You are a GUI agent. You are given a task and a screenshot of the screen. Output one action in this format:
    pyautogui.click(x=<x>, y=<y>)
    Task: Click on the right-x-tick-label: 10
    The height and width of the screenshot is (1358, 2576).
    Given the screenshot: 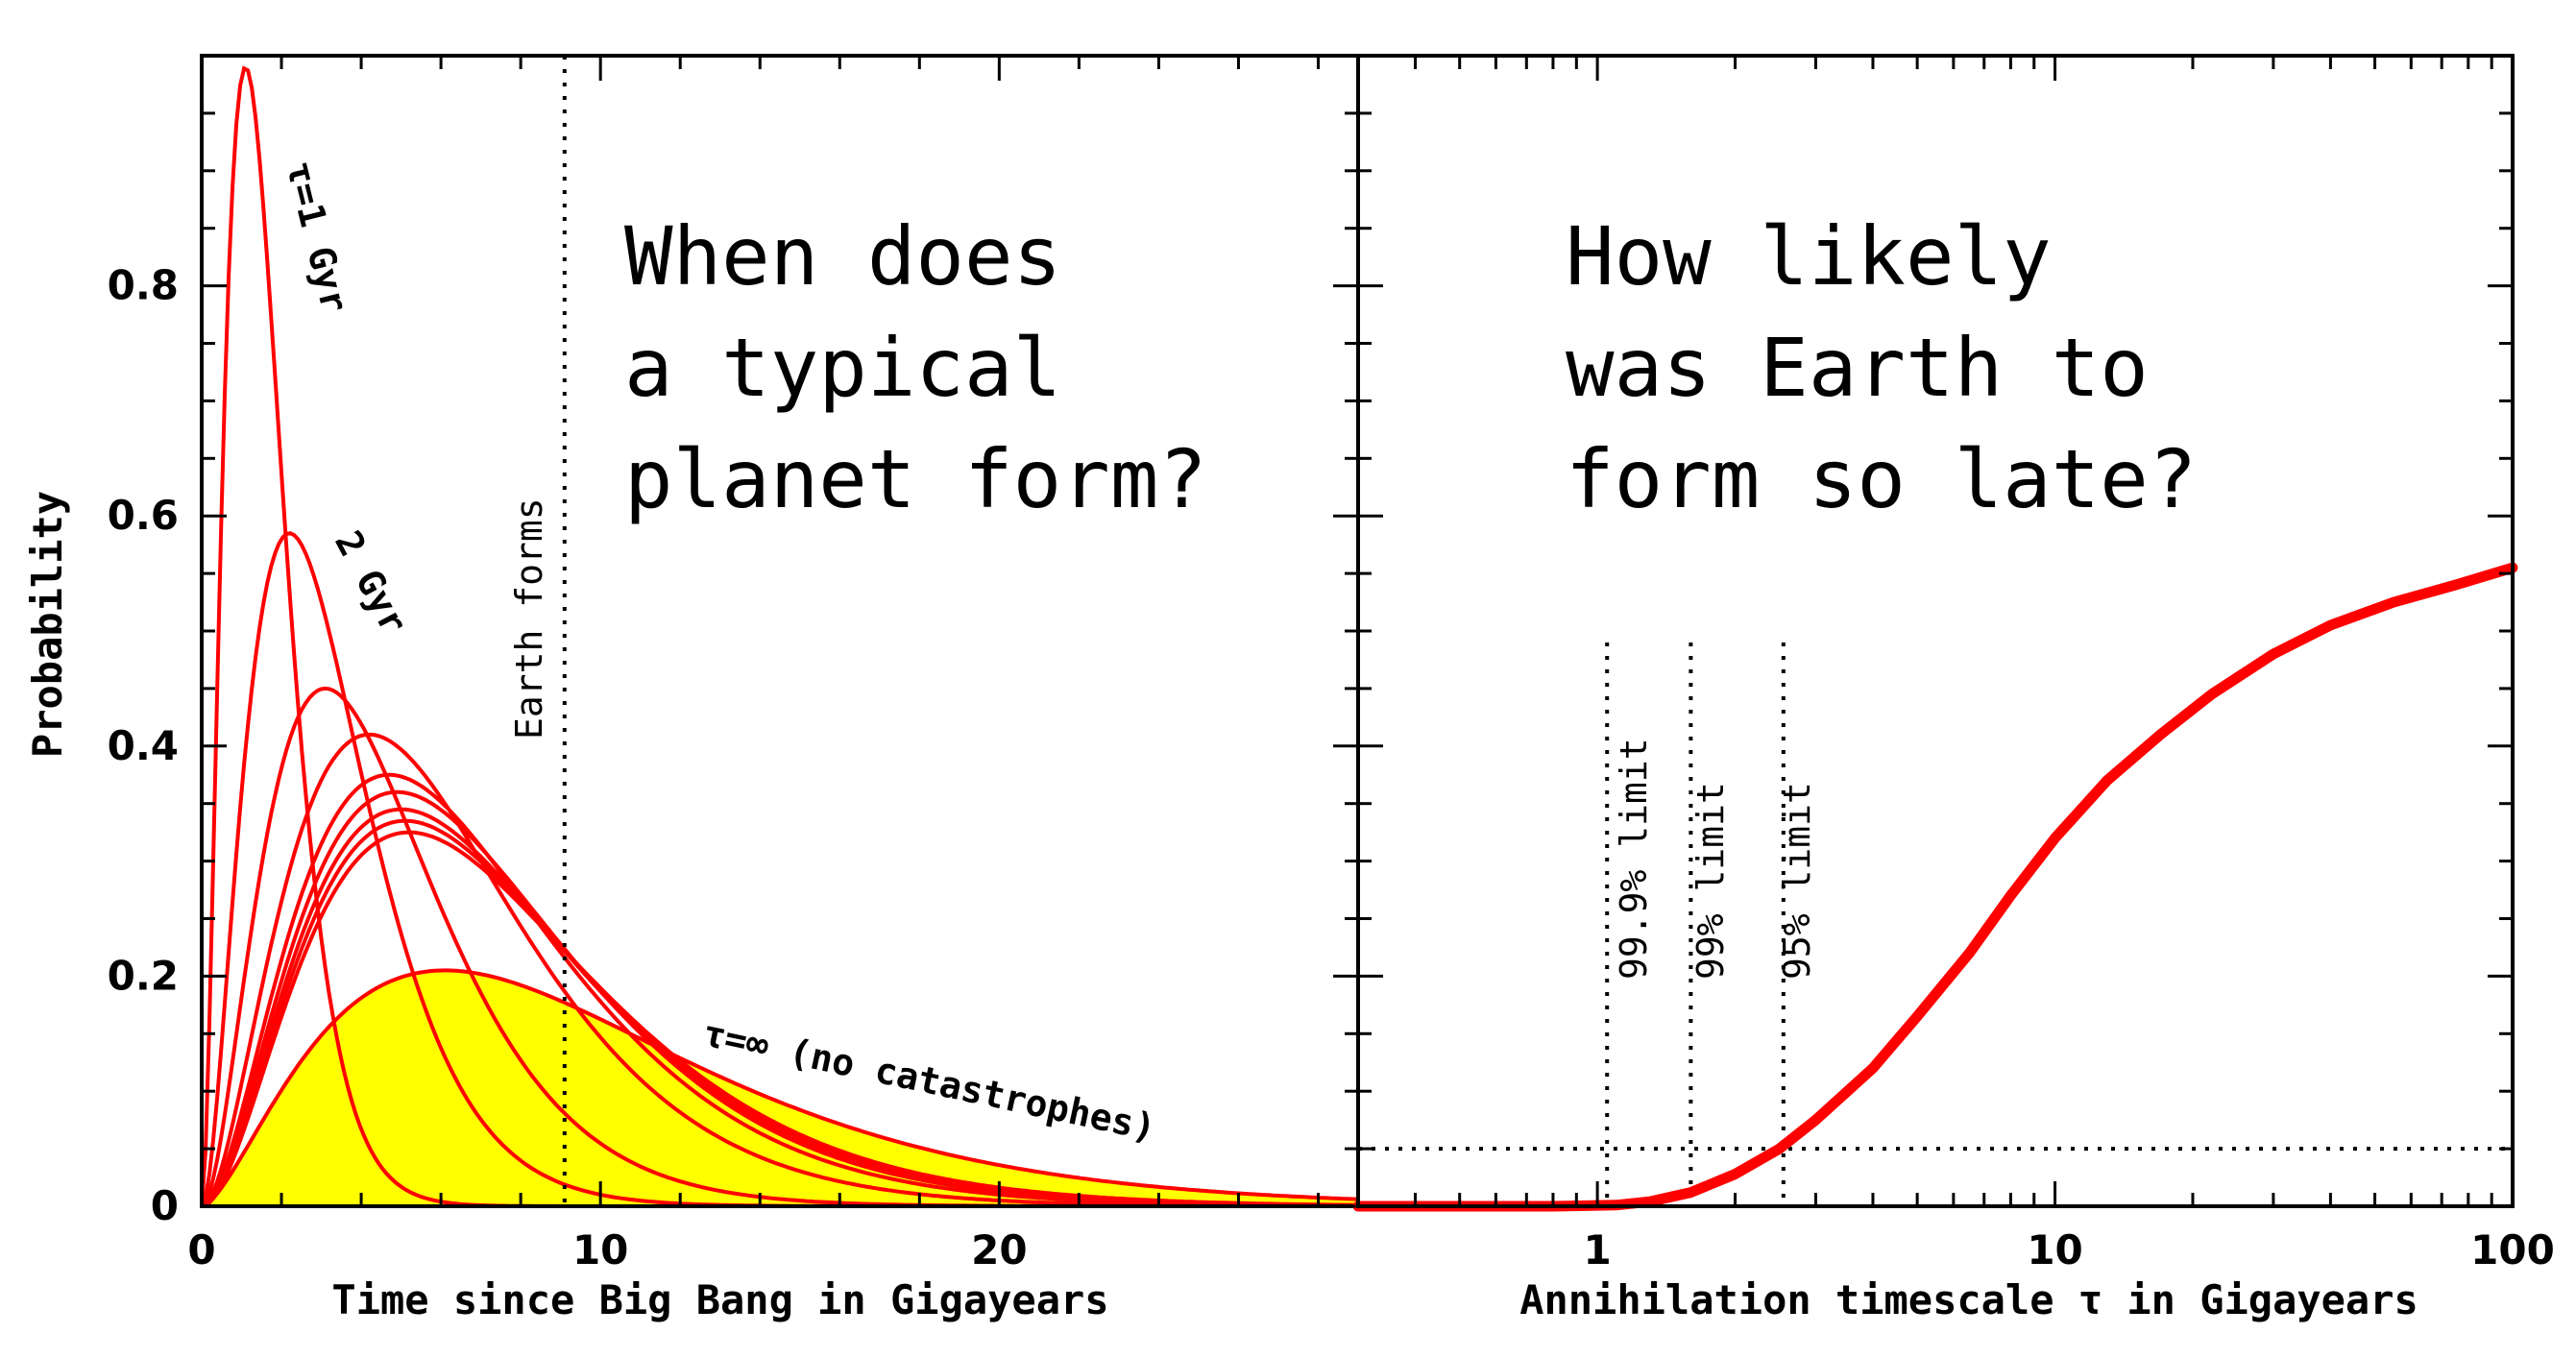 What is the action you would take?
    pyautogui.click(x=2054, y=1249)
    